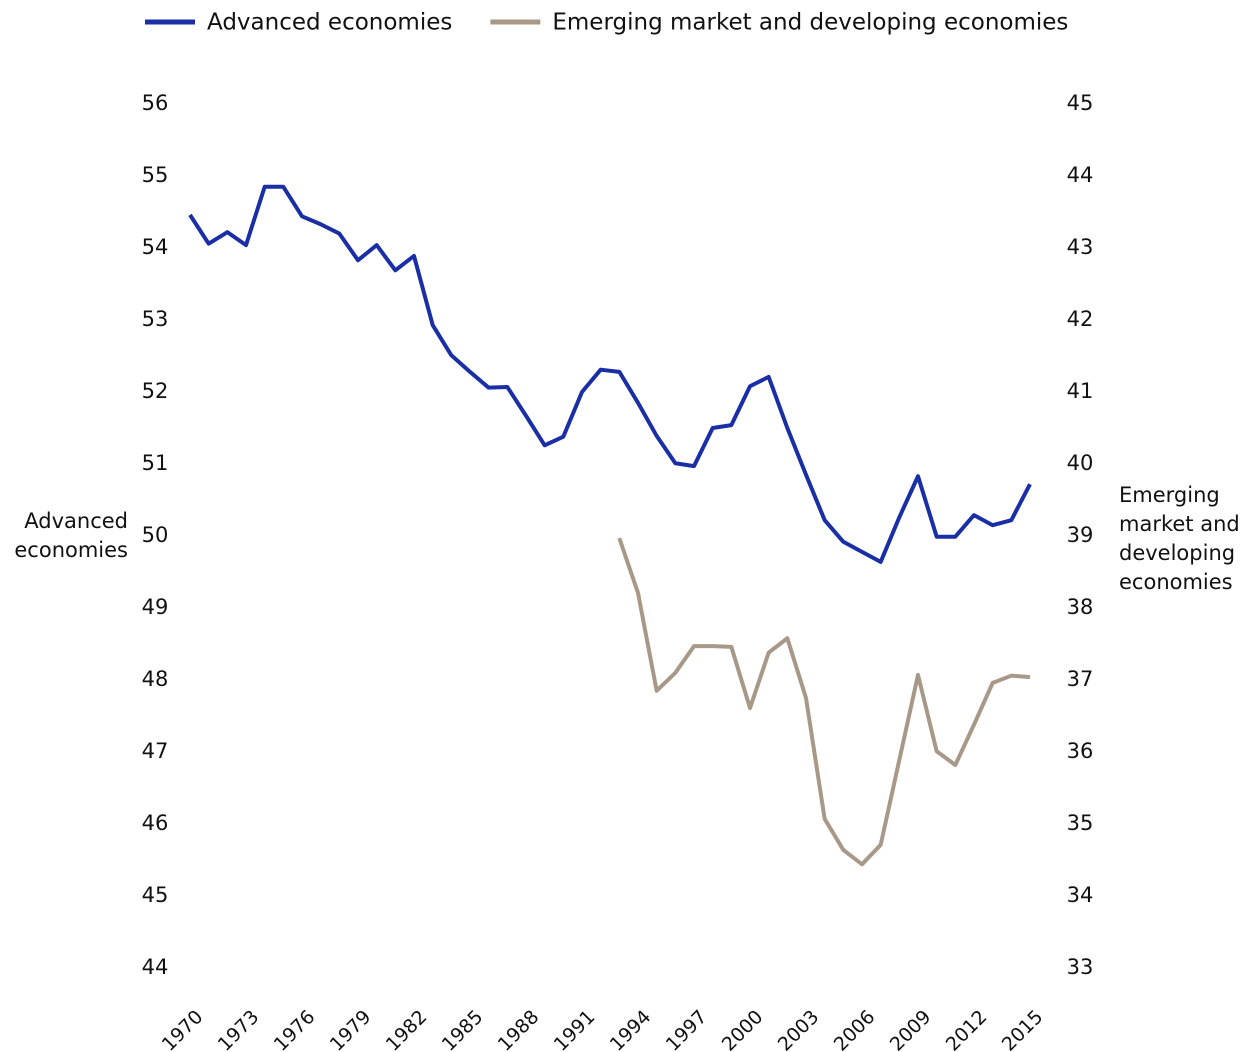  Describe the element at coordinates (1080, 391) in the screenshot. I see `y2-tick-label: 41` at that location.